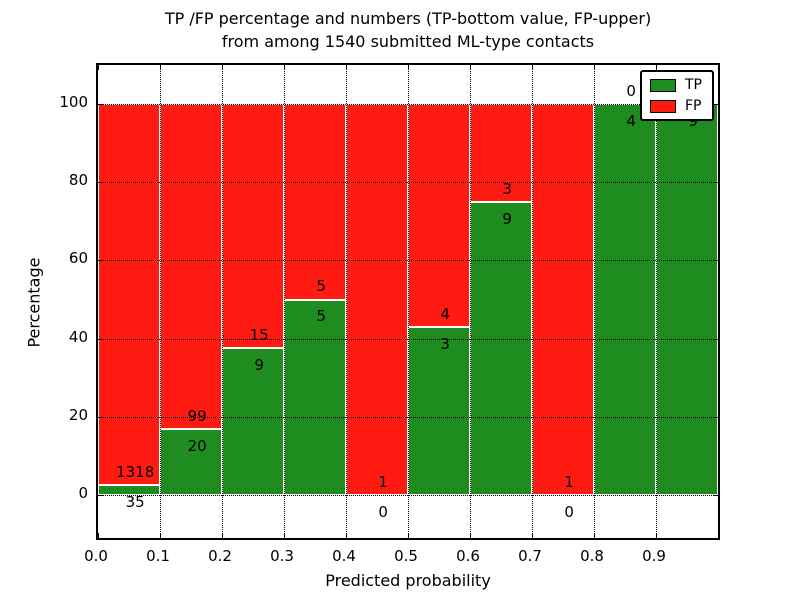 The image size is (800, 600). I want to click on tp-count-label: 35, so click(135, 501).